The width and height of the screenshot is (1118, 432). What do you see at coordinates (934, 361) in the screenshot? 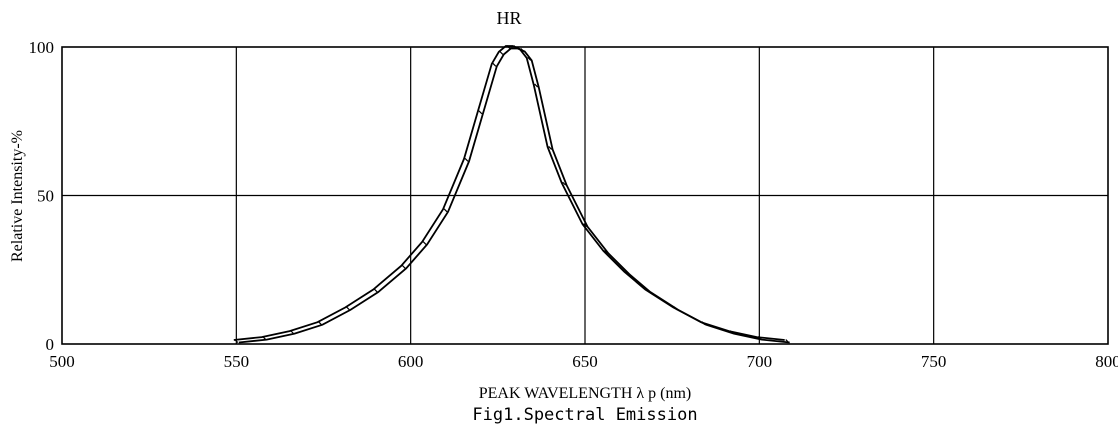
I see `x-tick-label: 750` at bounding box center [934, 361].